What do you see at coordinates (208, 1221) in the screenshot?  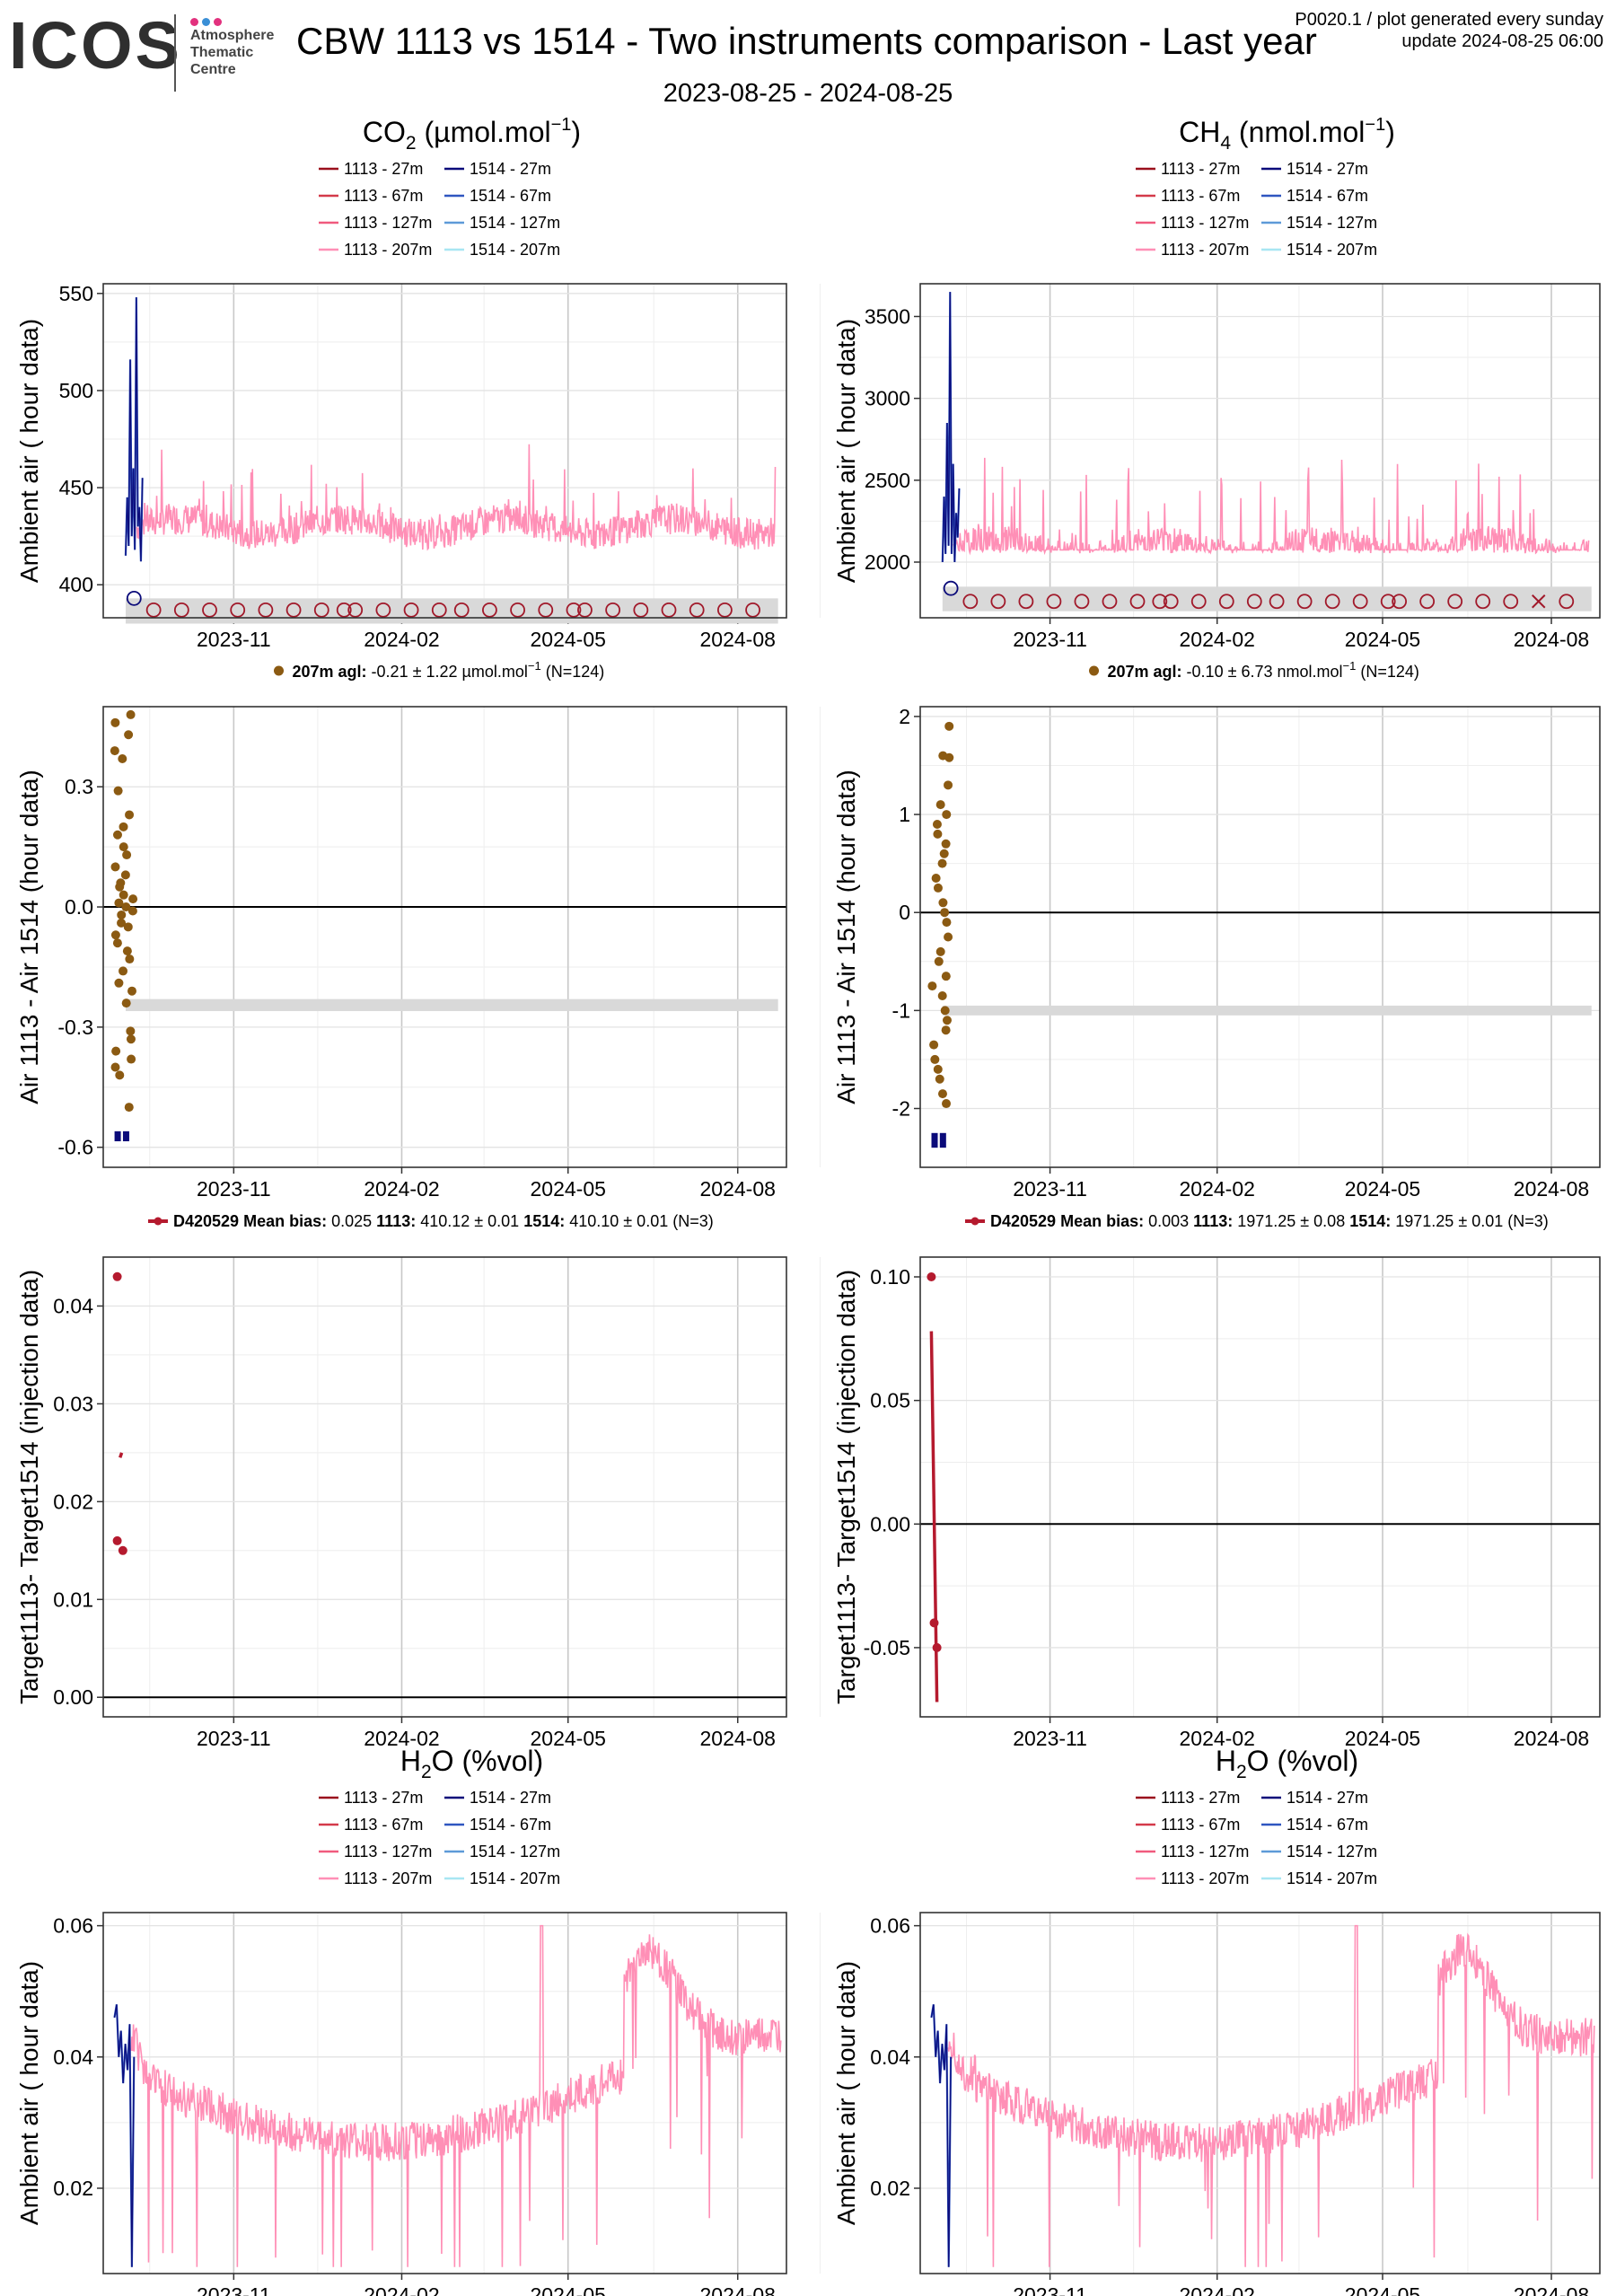 I see `summary-part: D420529` at bounding box center [208, 1221].